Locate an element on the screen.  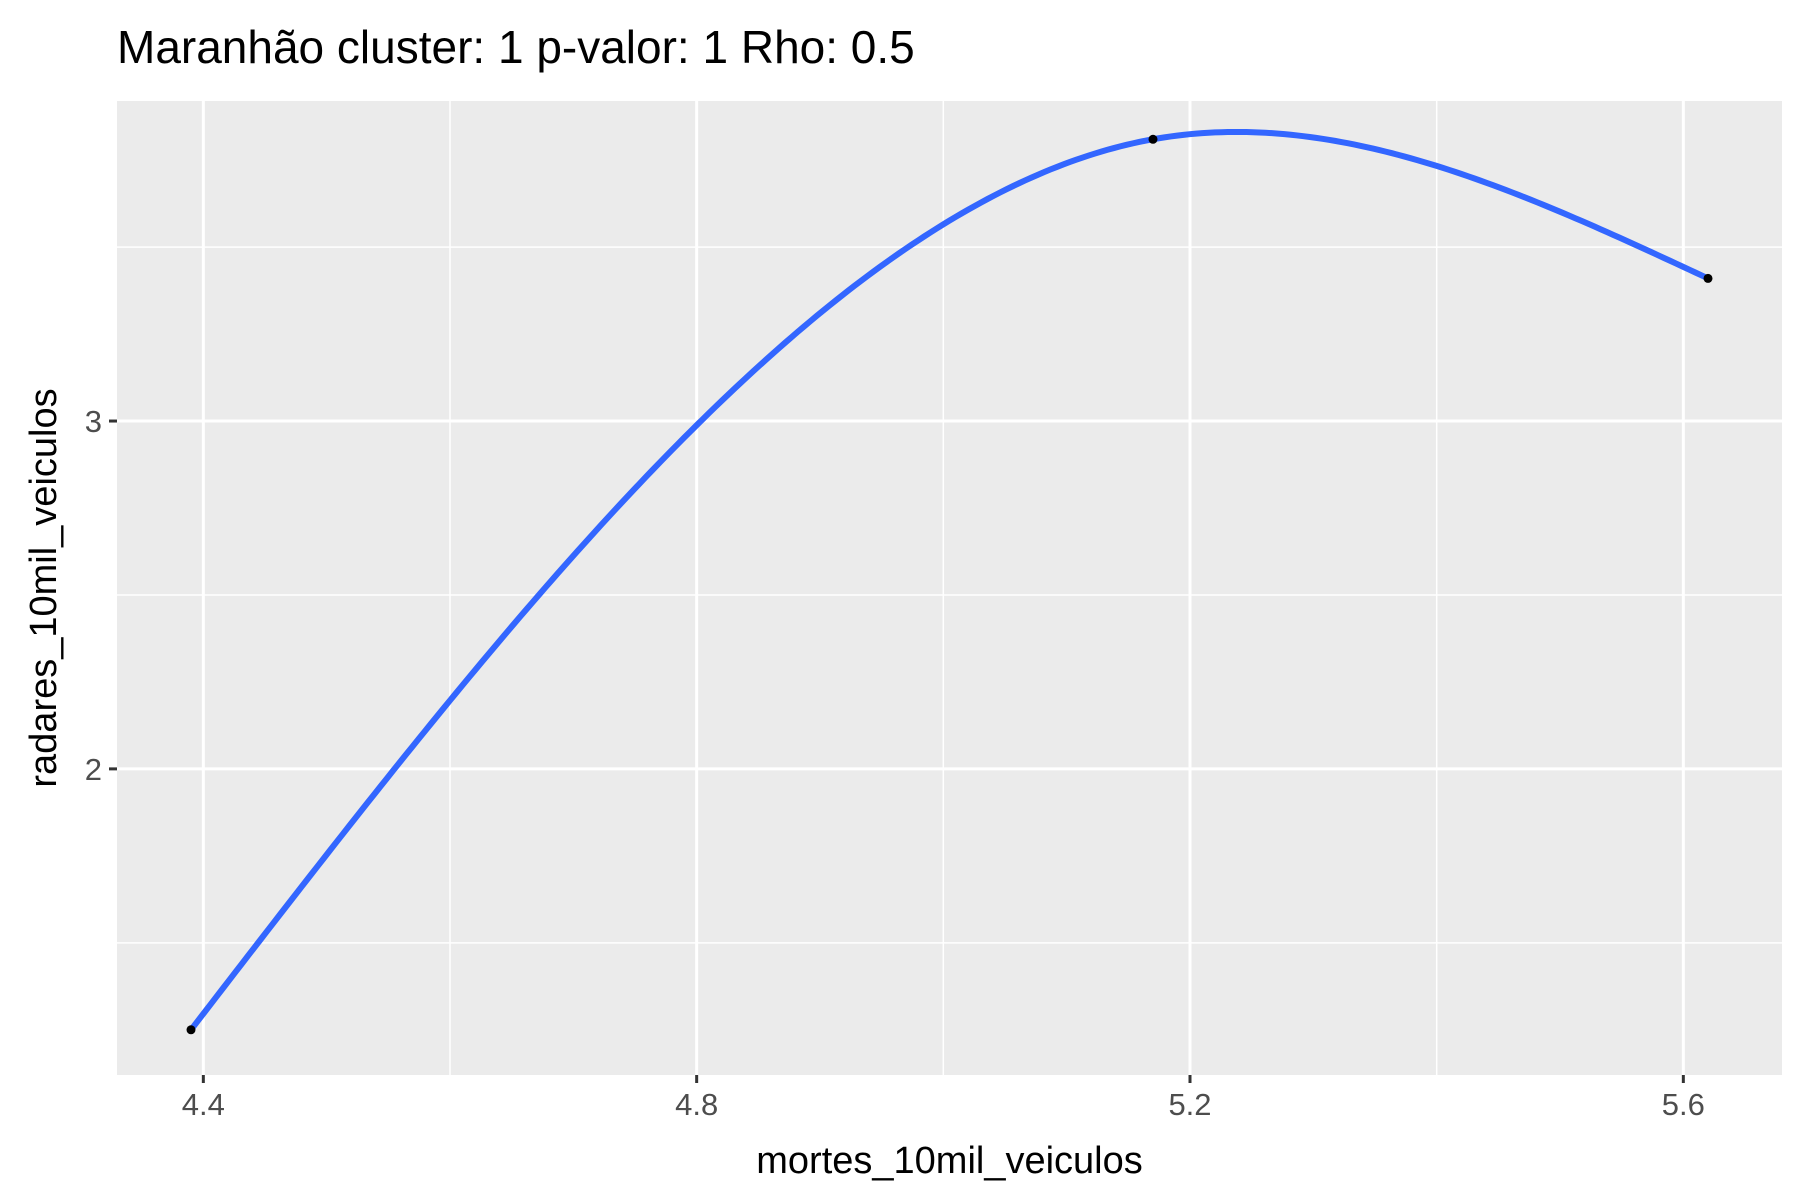
x-axis-title: mortes_10mil_veiculos is located at coordinates (949, 1161).